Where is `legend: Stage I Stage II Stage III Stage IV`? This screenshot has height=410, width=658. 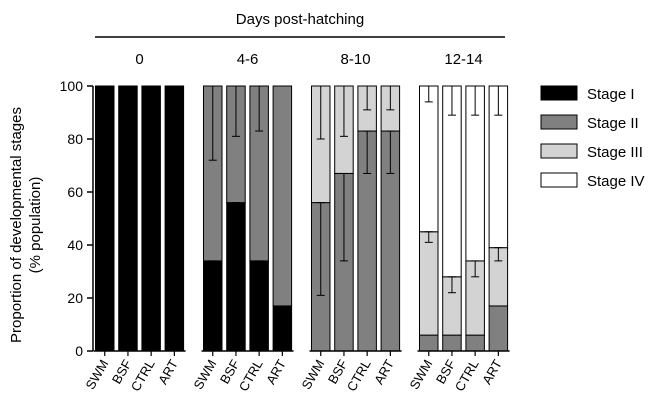 legend: Stage I Stage II Stage III Stage IV is located at coordinates (592, 137).